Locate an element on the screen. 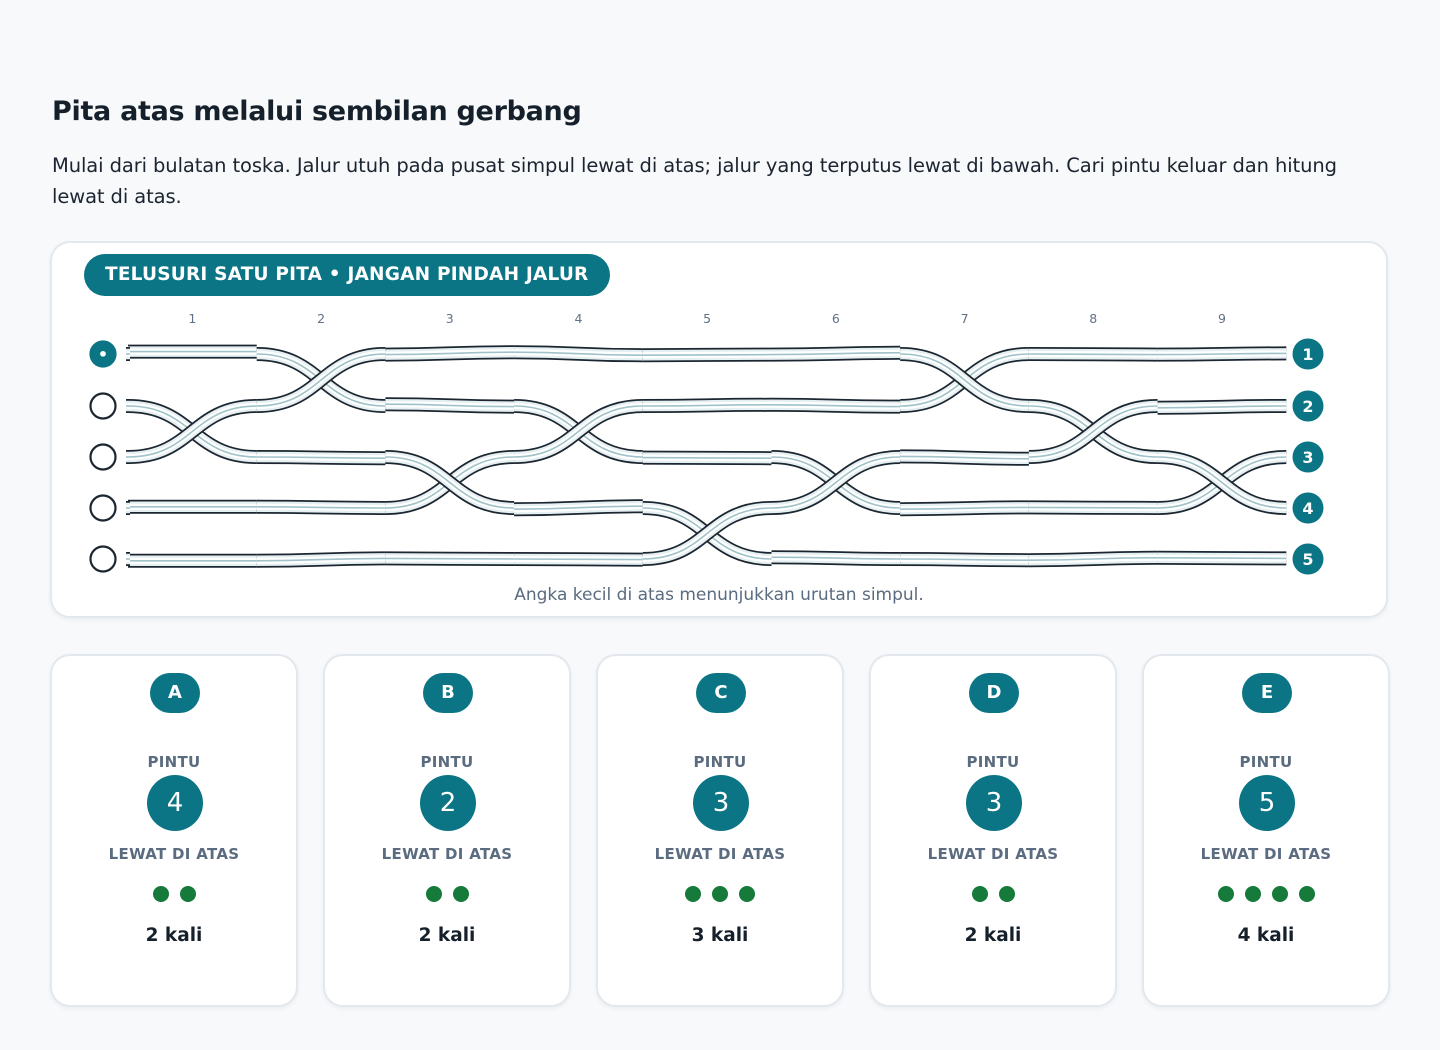  gate-label: 8 is located at coordinates (1093, 318).